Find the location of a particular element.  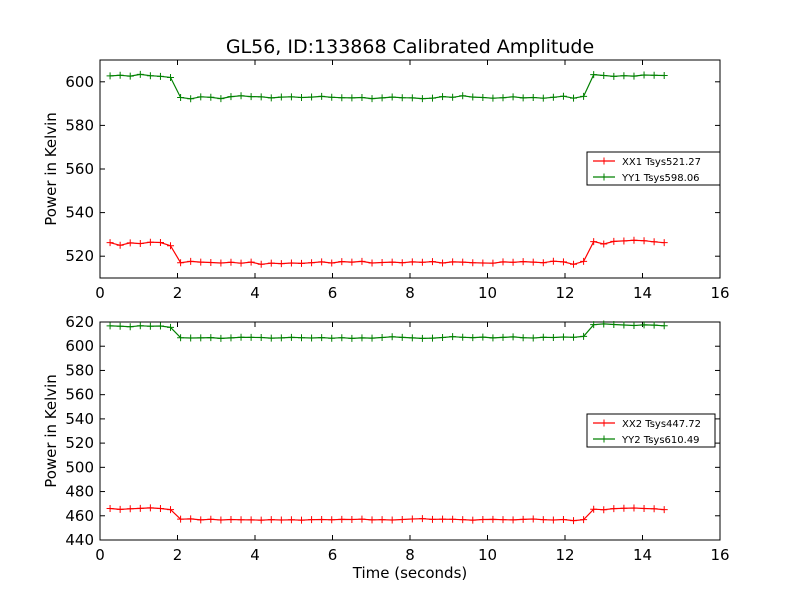

legend-label: YY1 Tsys598.06 is located at coordinates (660, 178).